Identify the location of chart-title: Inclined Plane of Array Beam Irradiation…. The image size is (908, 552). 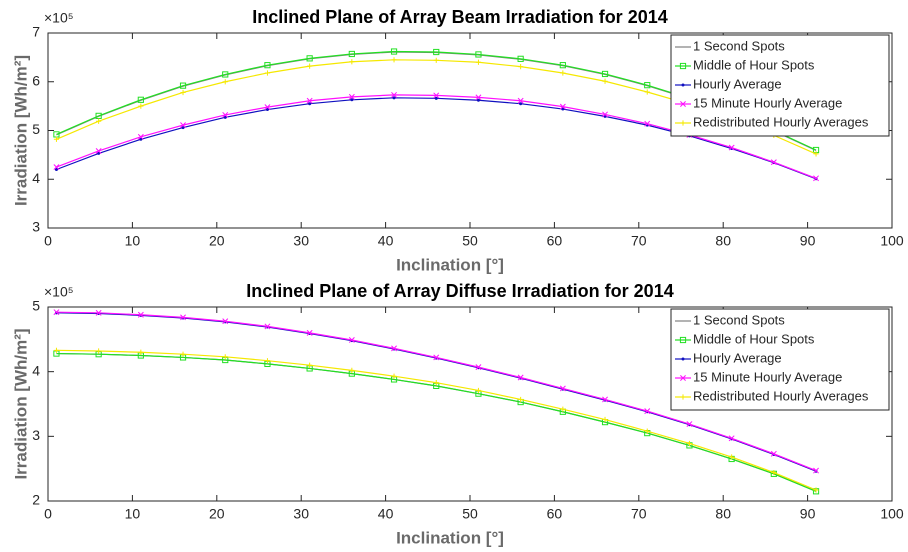
(459, 17).